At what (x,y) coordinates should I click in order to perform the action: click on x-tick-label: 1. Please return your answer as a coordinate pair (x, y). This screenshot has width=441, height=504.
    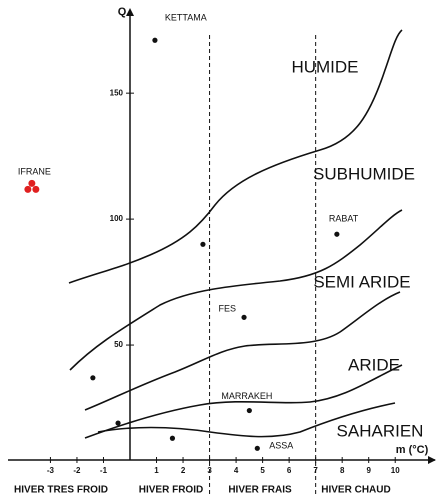
    Looking at the image, I should click on (156, 470).